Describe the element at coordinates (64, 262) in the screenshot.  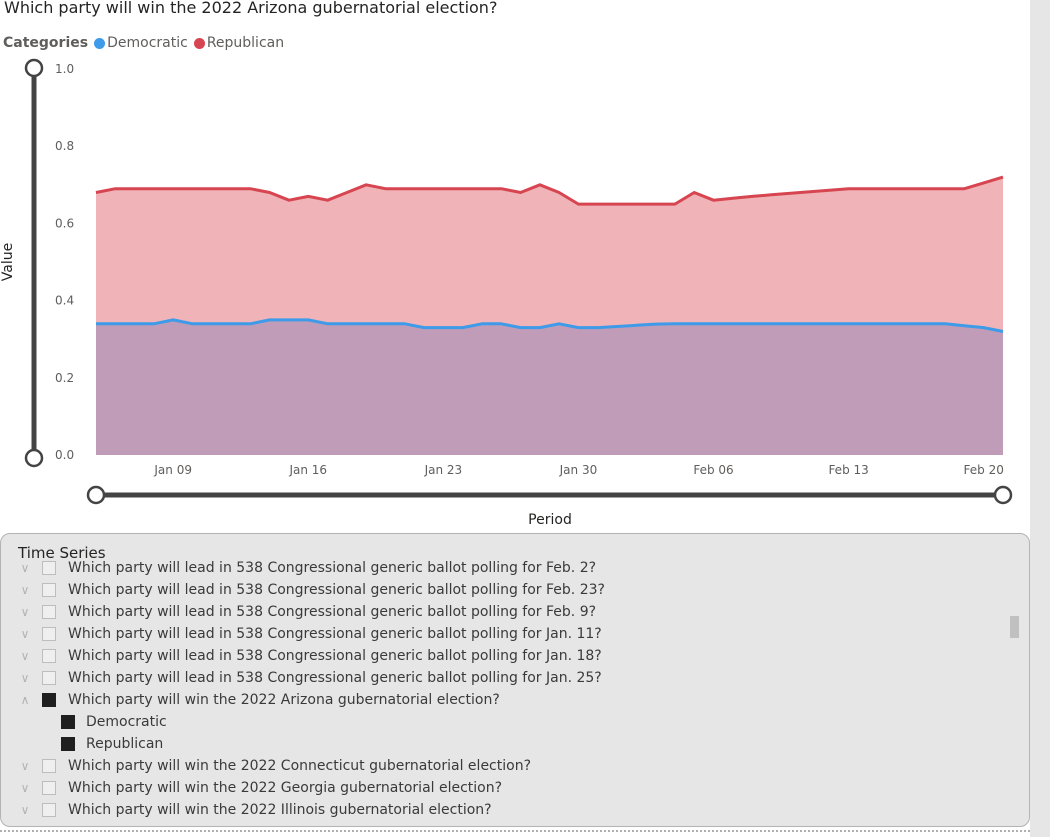
I see `y-axis-ticks: 1.0 0.8 0.6 0.4 0.2 0.0` at that location.